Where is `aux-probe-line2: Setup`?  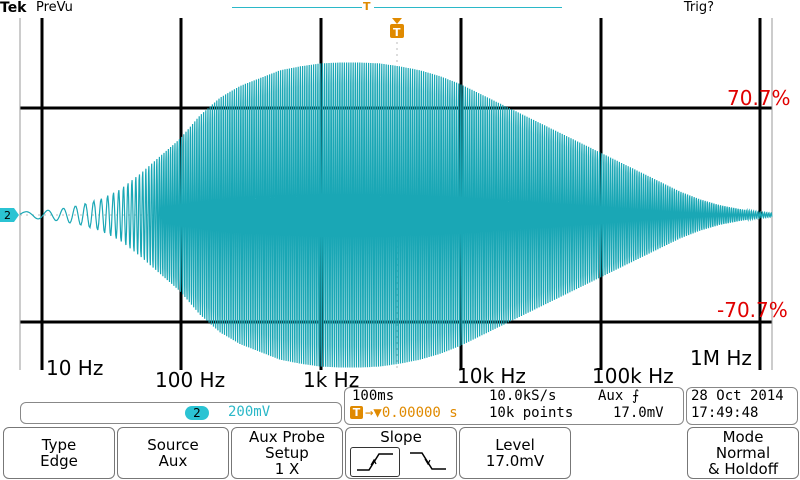
aux-probe-line2: Setup is located at coordinates (287, 453).